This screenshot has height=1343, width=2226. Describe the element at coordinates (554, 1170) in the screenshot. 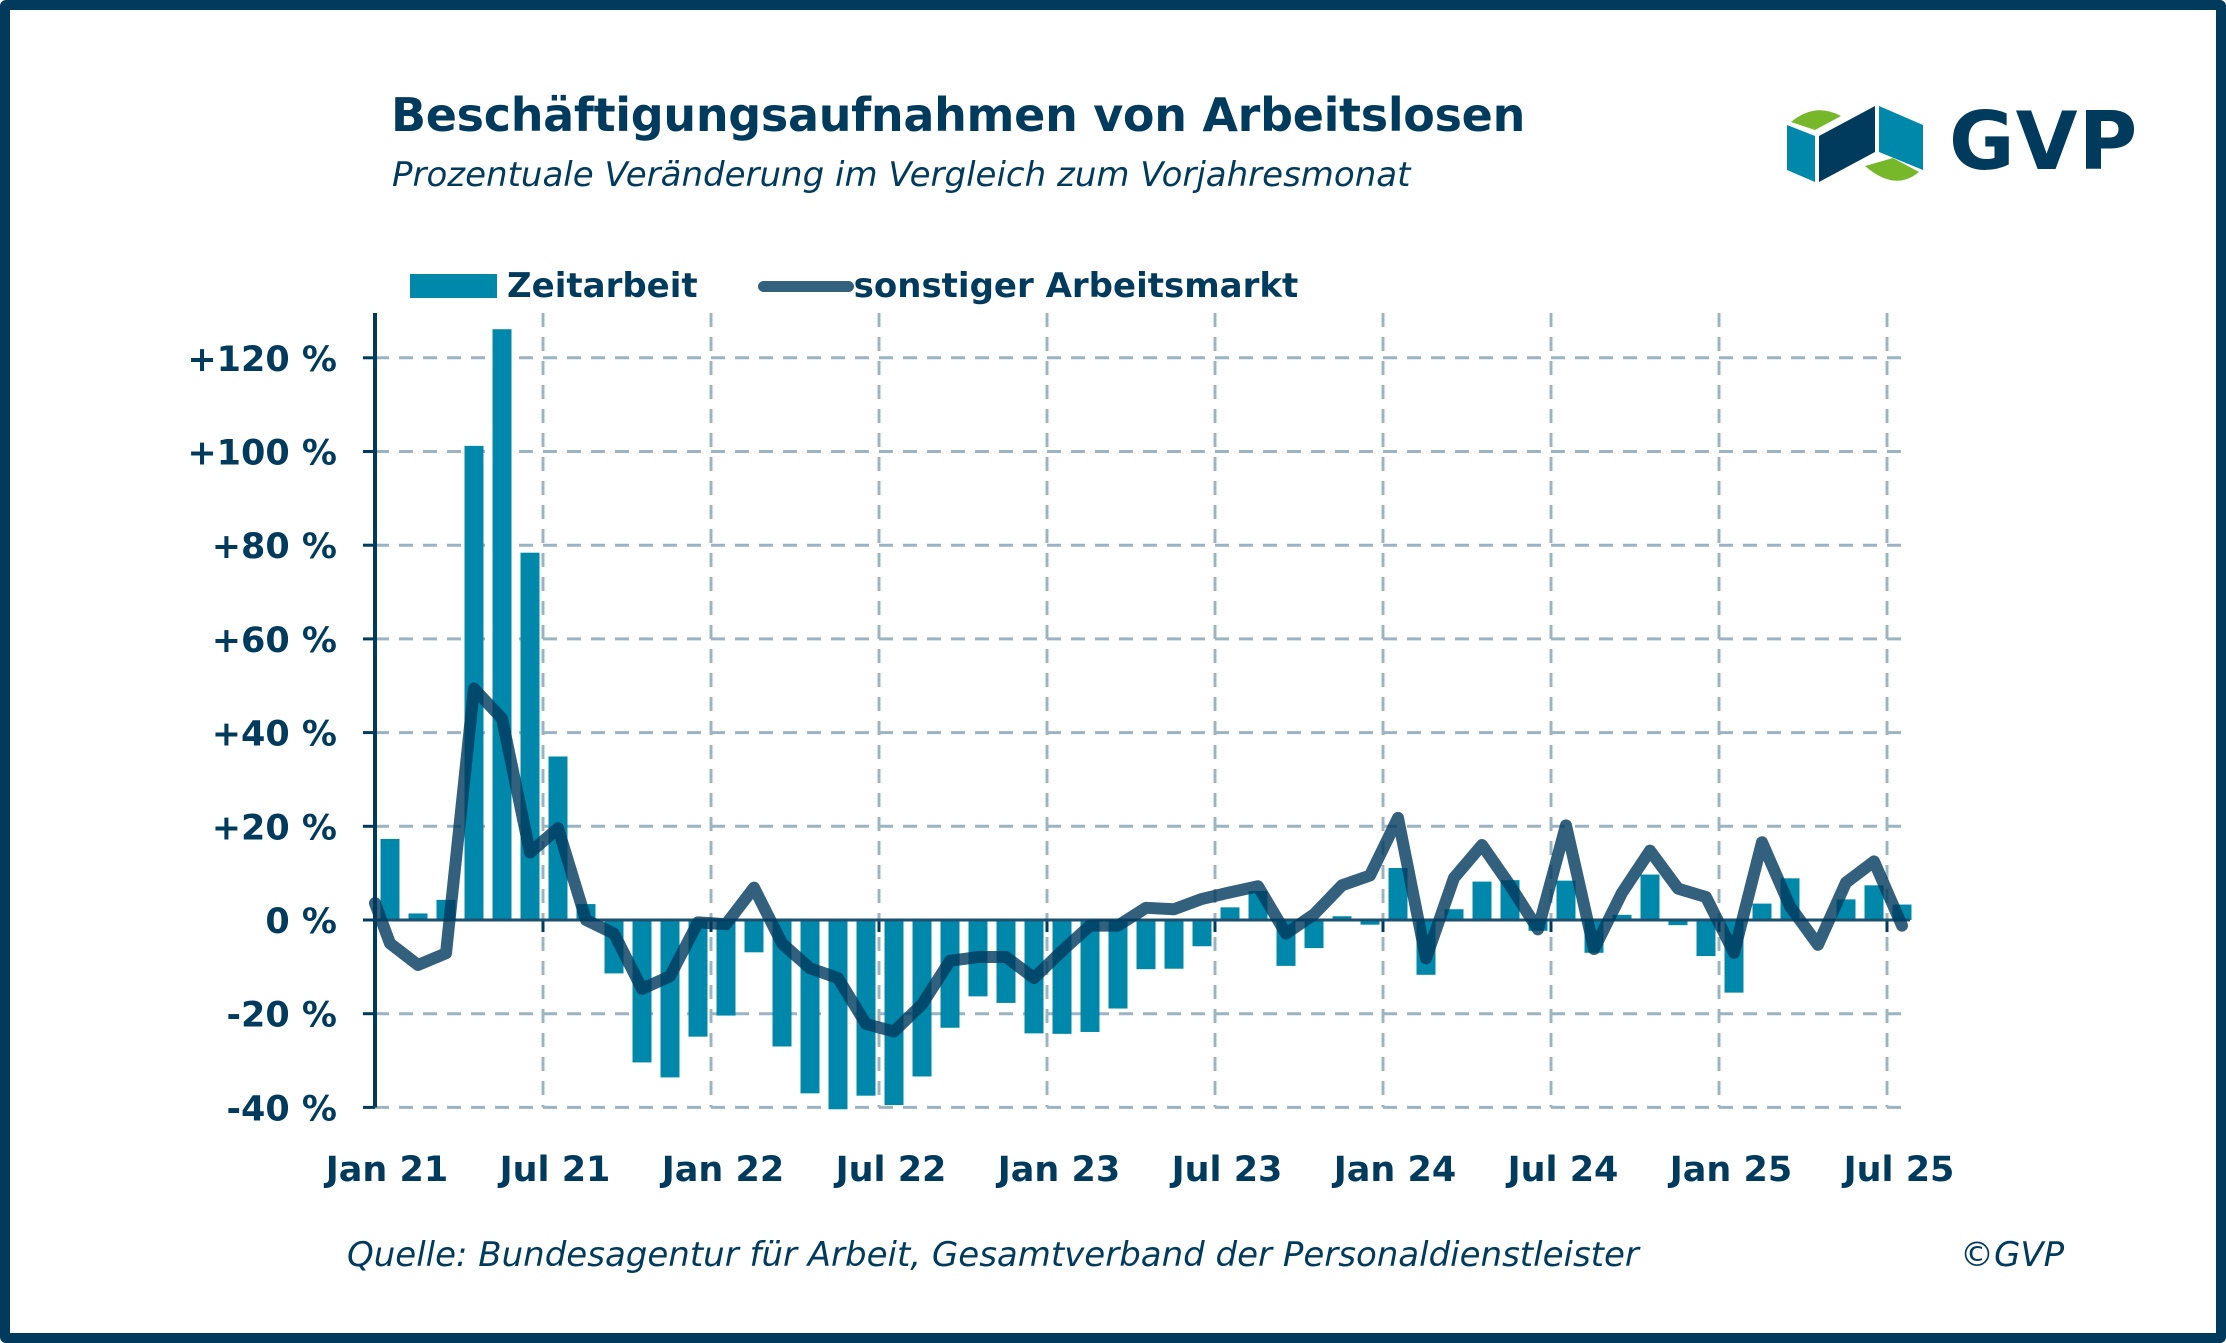

I see `x-tick-label: Jul 21` at that location.